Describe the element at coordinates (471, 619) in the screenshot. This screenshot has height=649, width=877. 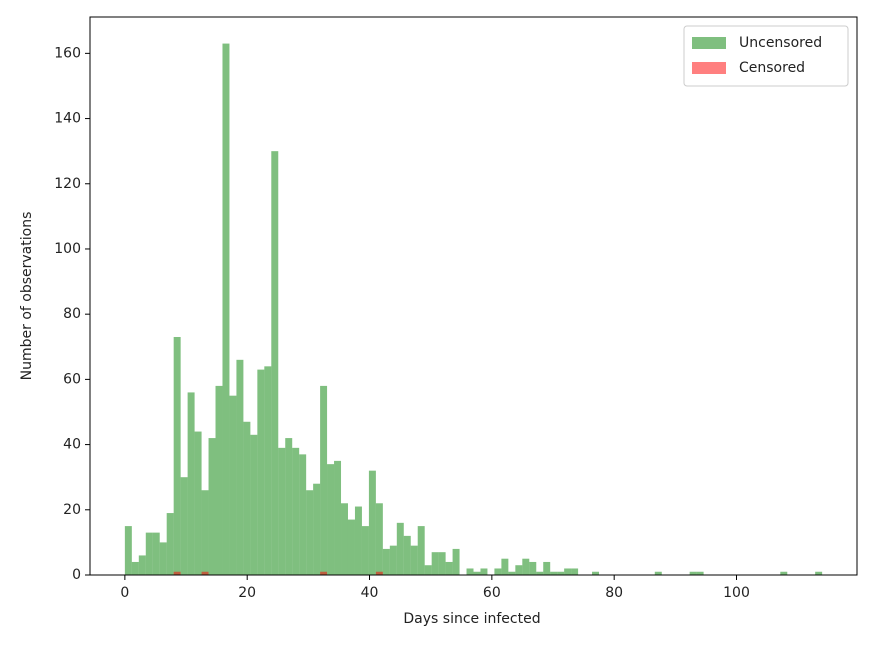
I see `x-axis-label: Days since infected` at that location.